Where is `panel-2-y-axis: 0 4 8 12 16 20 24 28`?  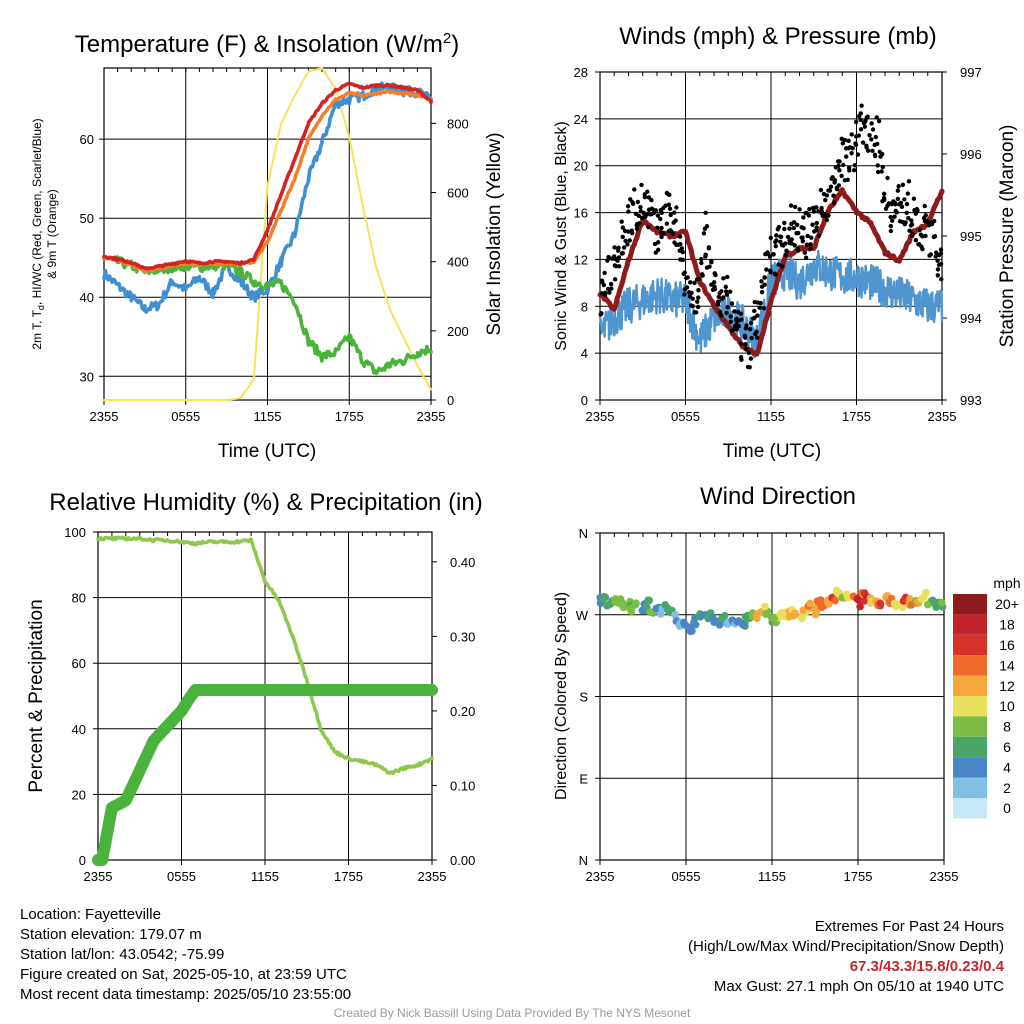
panel-2-y-axis: 0 4 8 12 16 20 24 28 is located at coordinates (587, 236).